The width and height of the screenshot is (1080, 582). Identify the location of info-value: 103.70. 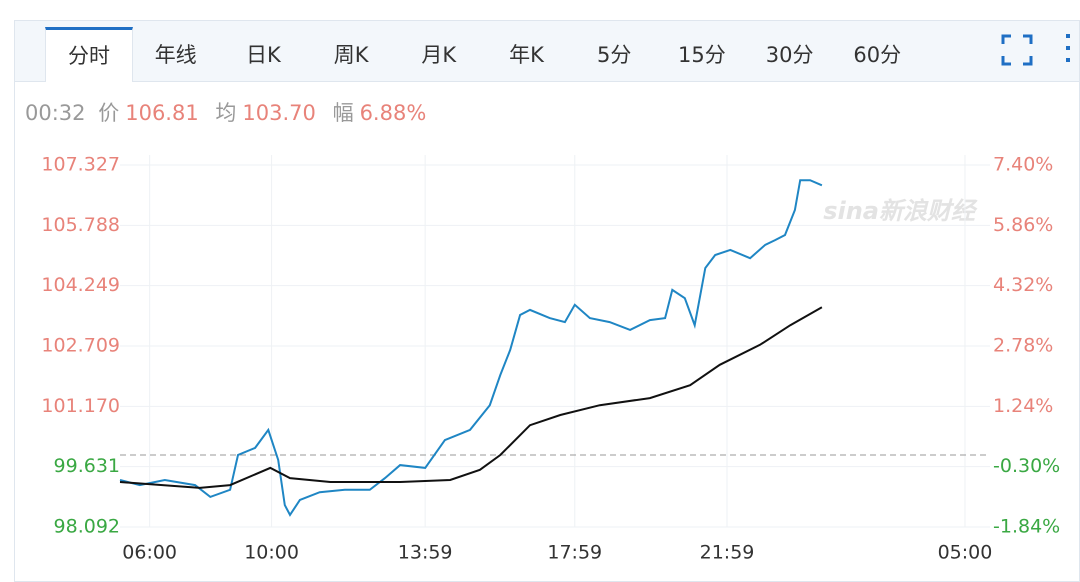
(279, 113).